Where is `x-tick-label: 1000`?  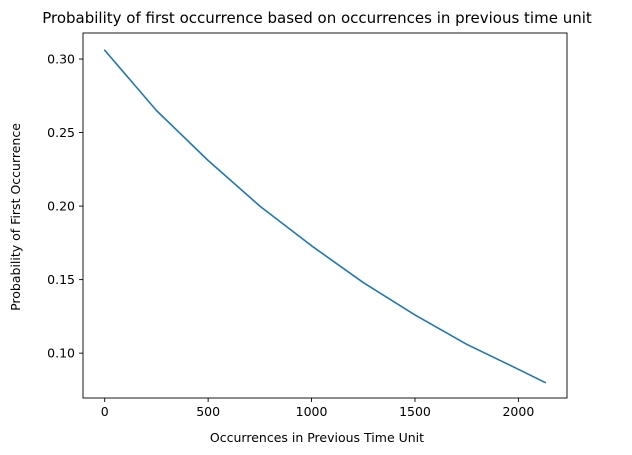 x-tick-label: 1000 is located at coordinates (312, 411).